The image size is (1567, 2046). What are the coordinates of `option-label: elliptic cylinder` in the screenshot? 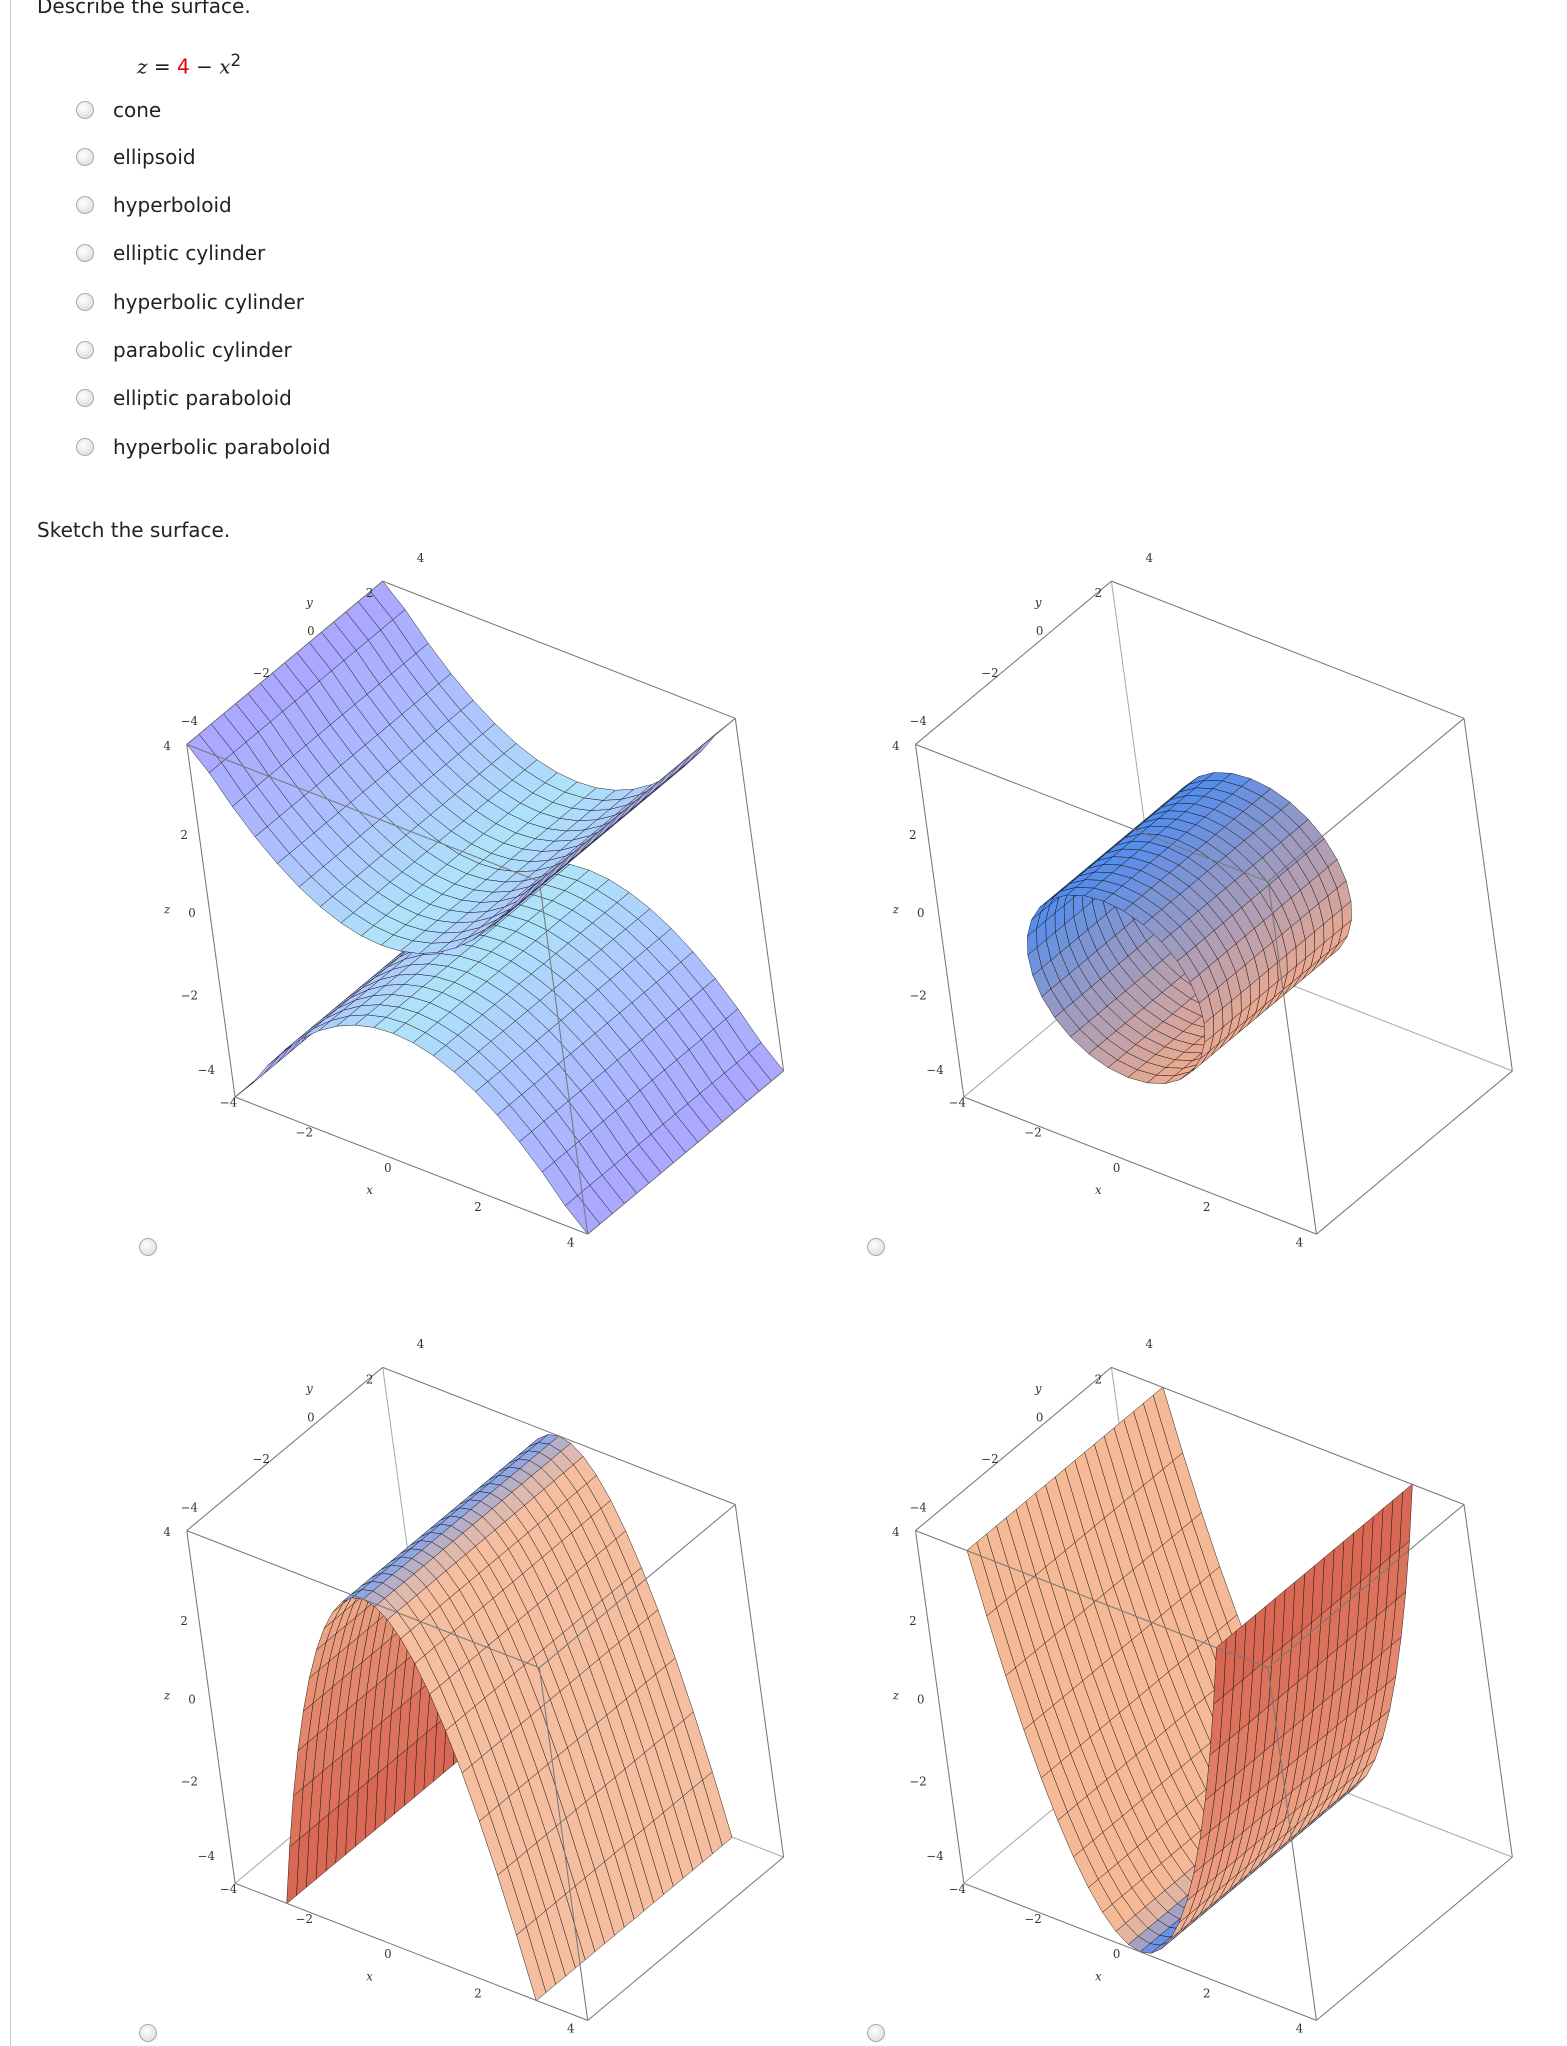 It's located at (189, 253).